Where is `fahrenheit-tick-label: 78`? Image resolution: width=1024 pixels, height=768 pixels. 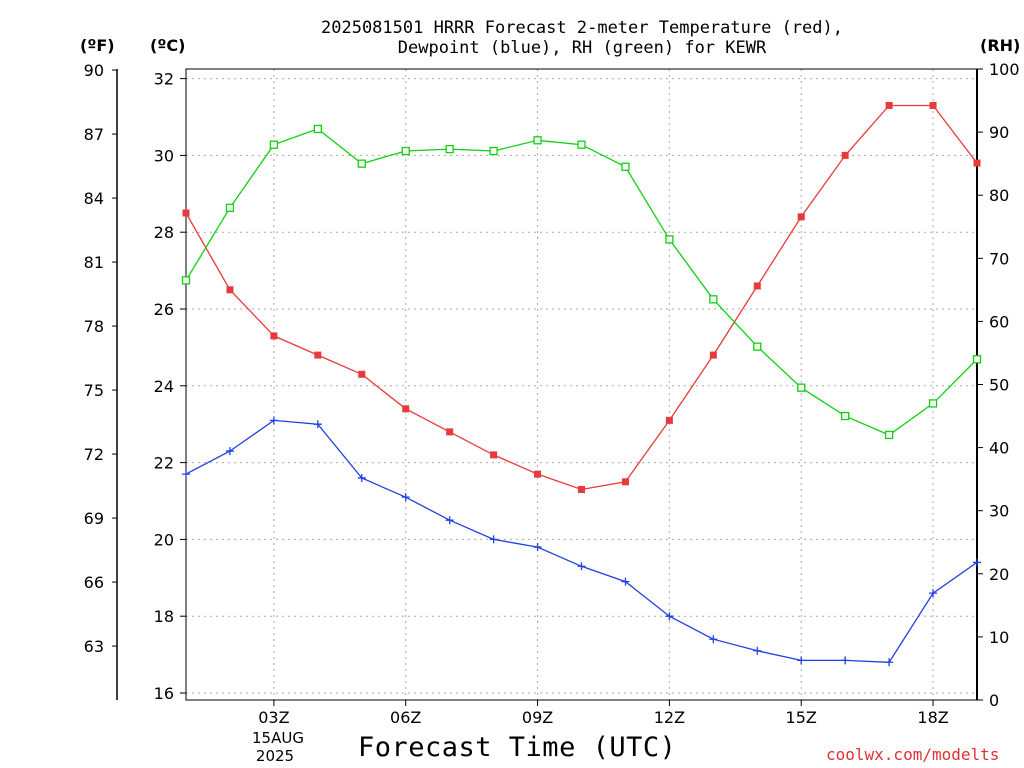
fahrenheit-tick-label: 78 is located at coordinates (94, 326).